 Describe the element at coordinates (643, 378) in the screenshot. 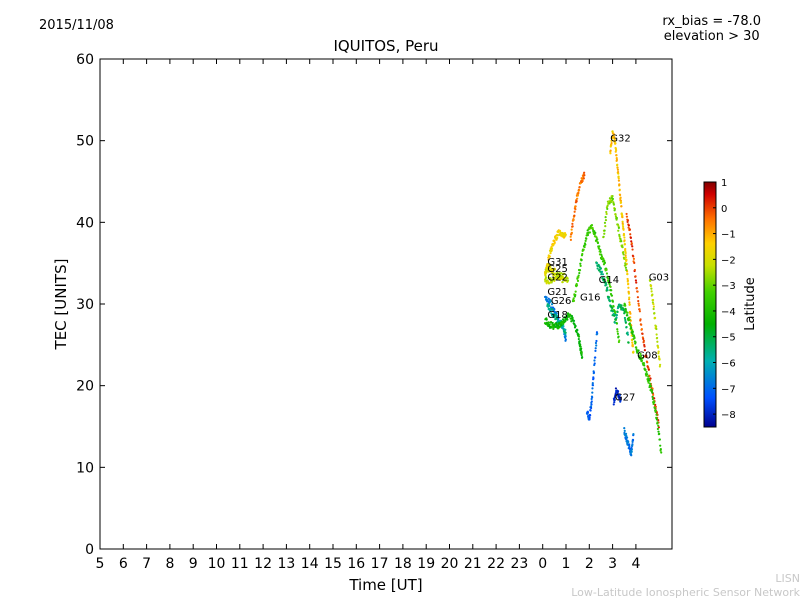

I see `series-g08` at that location.